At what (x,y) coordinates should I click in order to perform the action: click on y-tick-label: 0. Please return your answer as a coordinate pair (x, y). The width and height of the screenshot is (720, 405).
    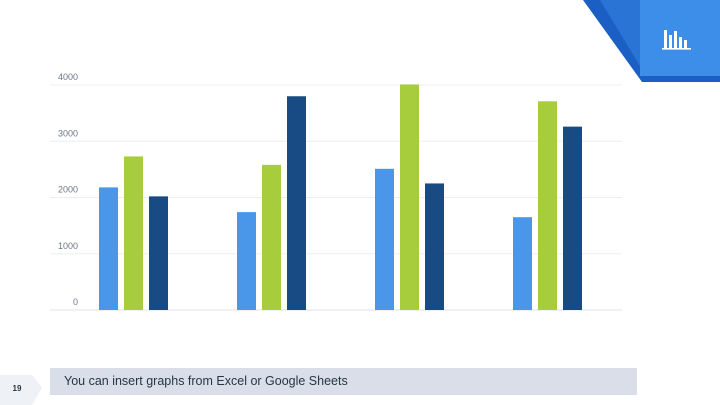
    Looking at the image, I should click on (75, 302).